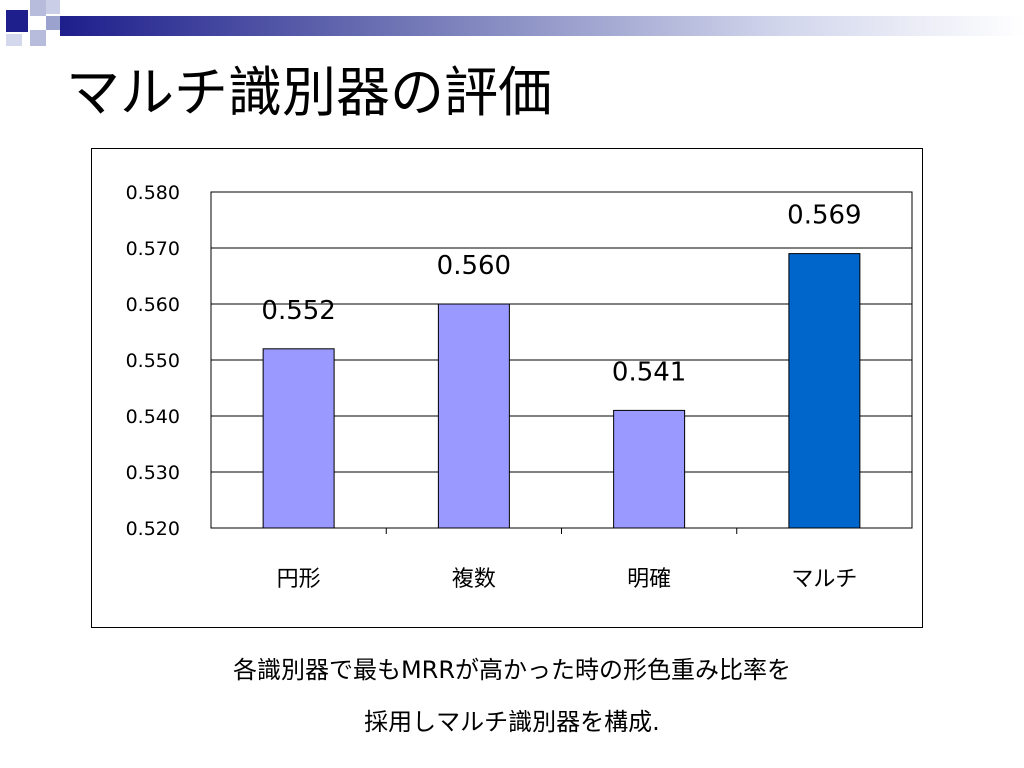 This screenshot has width=1024, height=768. Describe the element at coordinates (17, 21) in the screenshot. I see `header-square-dark` at that location.